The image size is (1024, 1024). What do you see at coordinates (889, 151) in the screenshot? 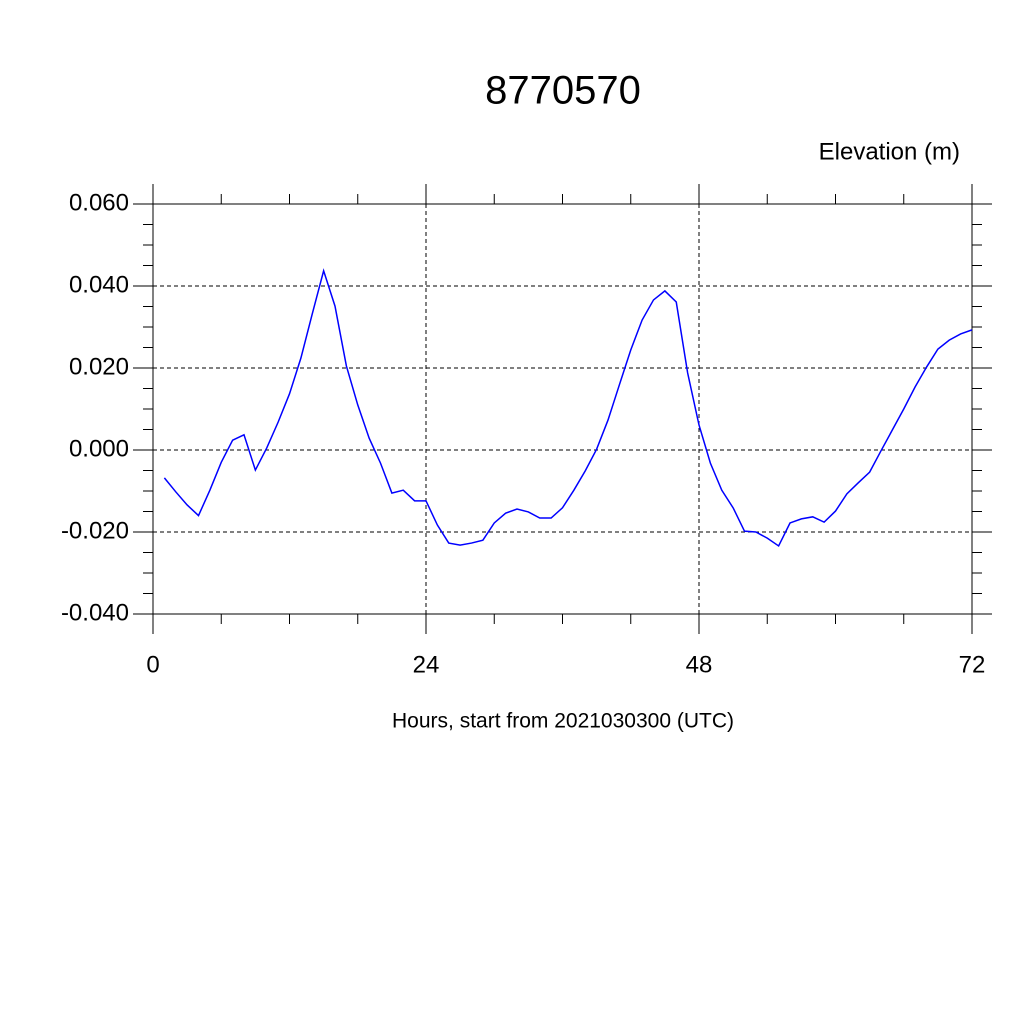
I see `y-axis-label: Elevation (m)` at bounding box center [889, 151].